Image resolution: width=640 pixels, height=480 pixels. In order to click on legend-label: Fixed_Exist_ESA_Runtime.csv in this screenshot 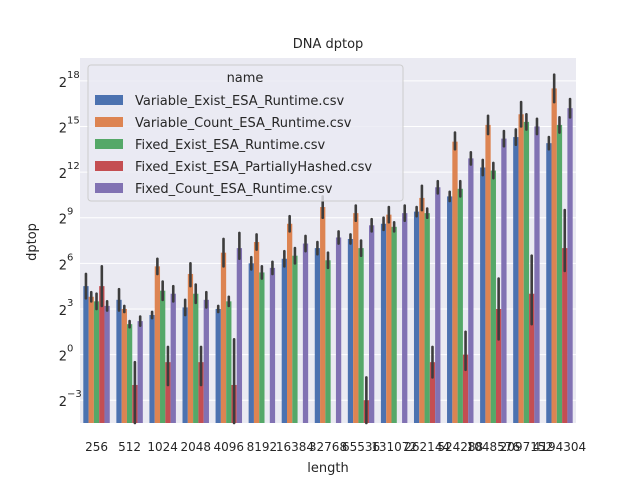, I will do `click(230, 145)`.